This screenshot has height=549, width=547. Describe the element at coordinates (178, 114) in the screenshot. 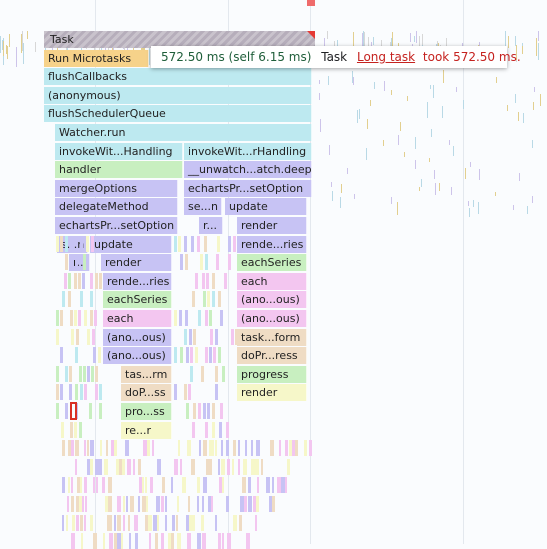

I see `frame-flush-scheduler-queue: flushSchedulerQueue` at that location.